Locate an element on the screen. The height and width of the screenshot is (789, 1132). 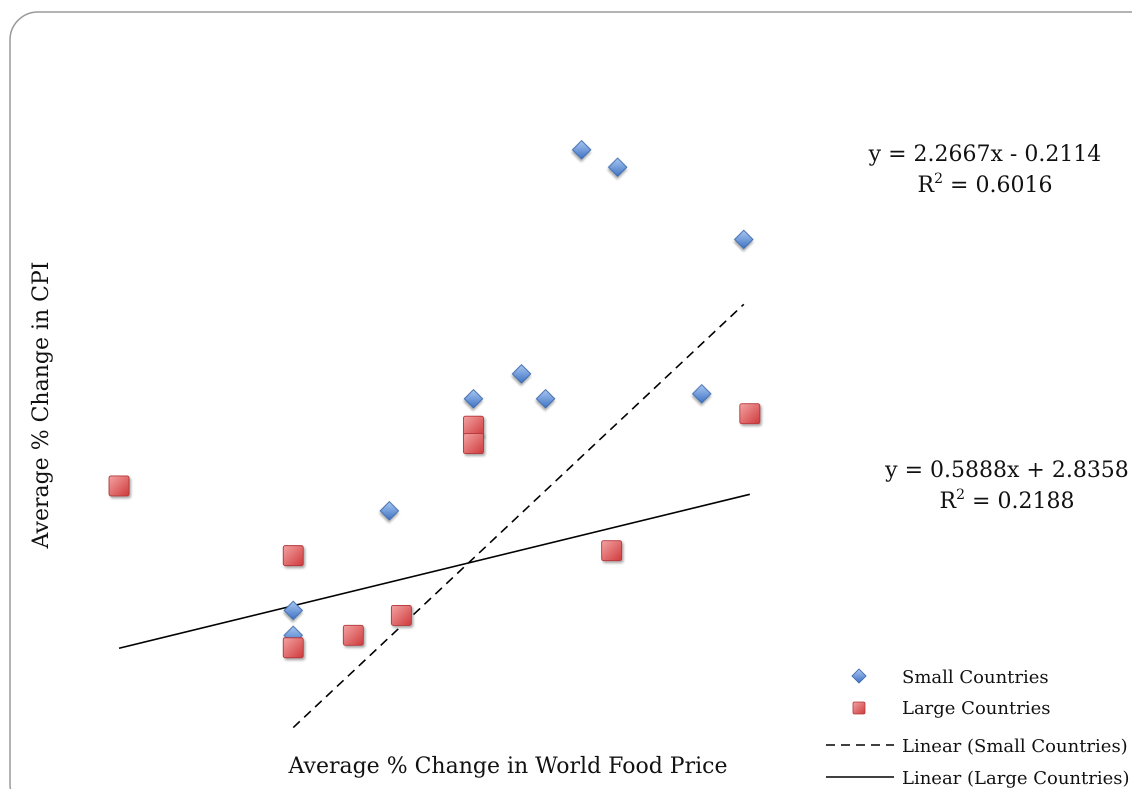
large-trend-r2: R2 = 0.2188 is located at coordinates (1007, 500).